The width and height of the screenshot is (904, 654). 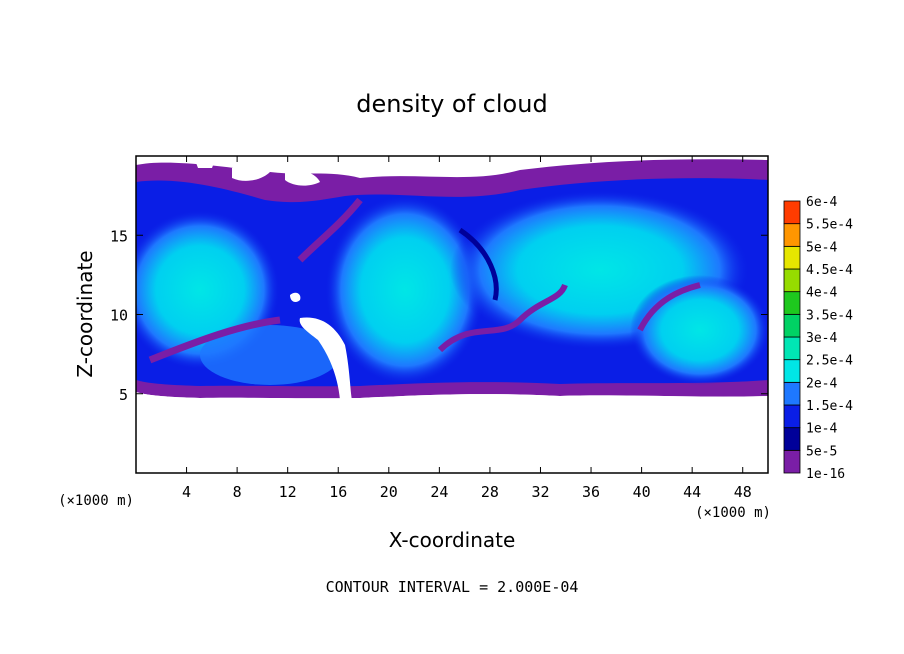 I want to click on contour-interval-note: CONTOUR INTERVAL = 2.000E-04, so click(x=452, y=587).